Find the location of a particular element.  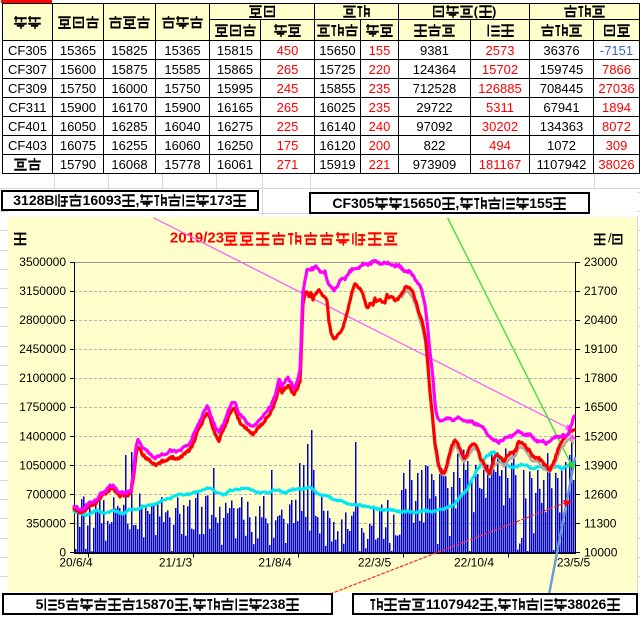

svg-text: 19100 is located at coordinates (601, 349).